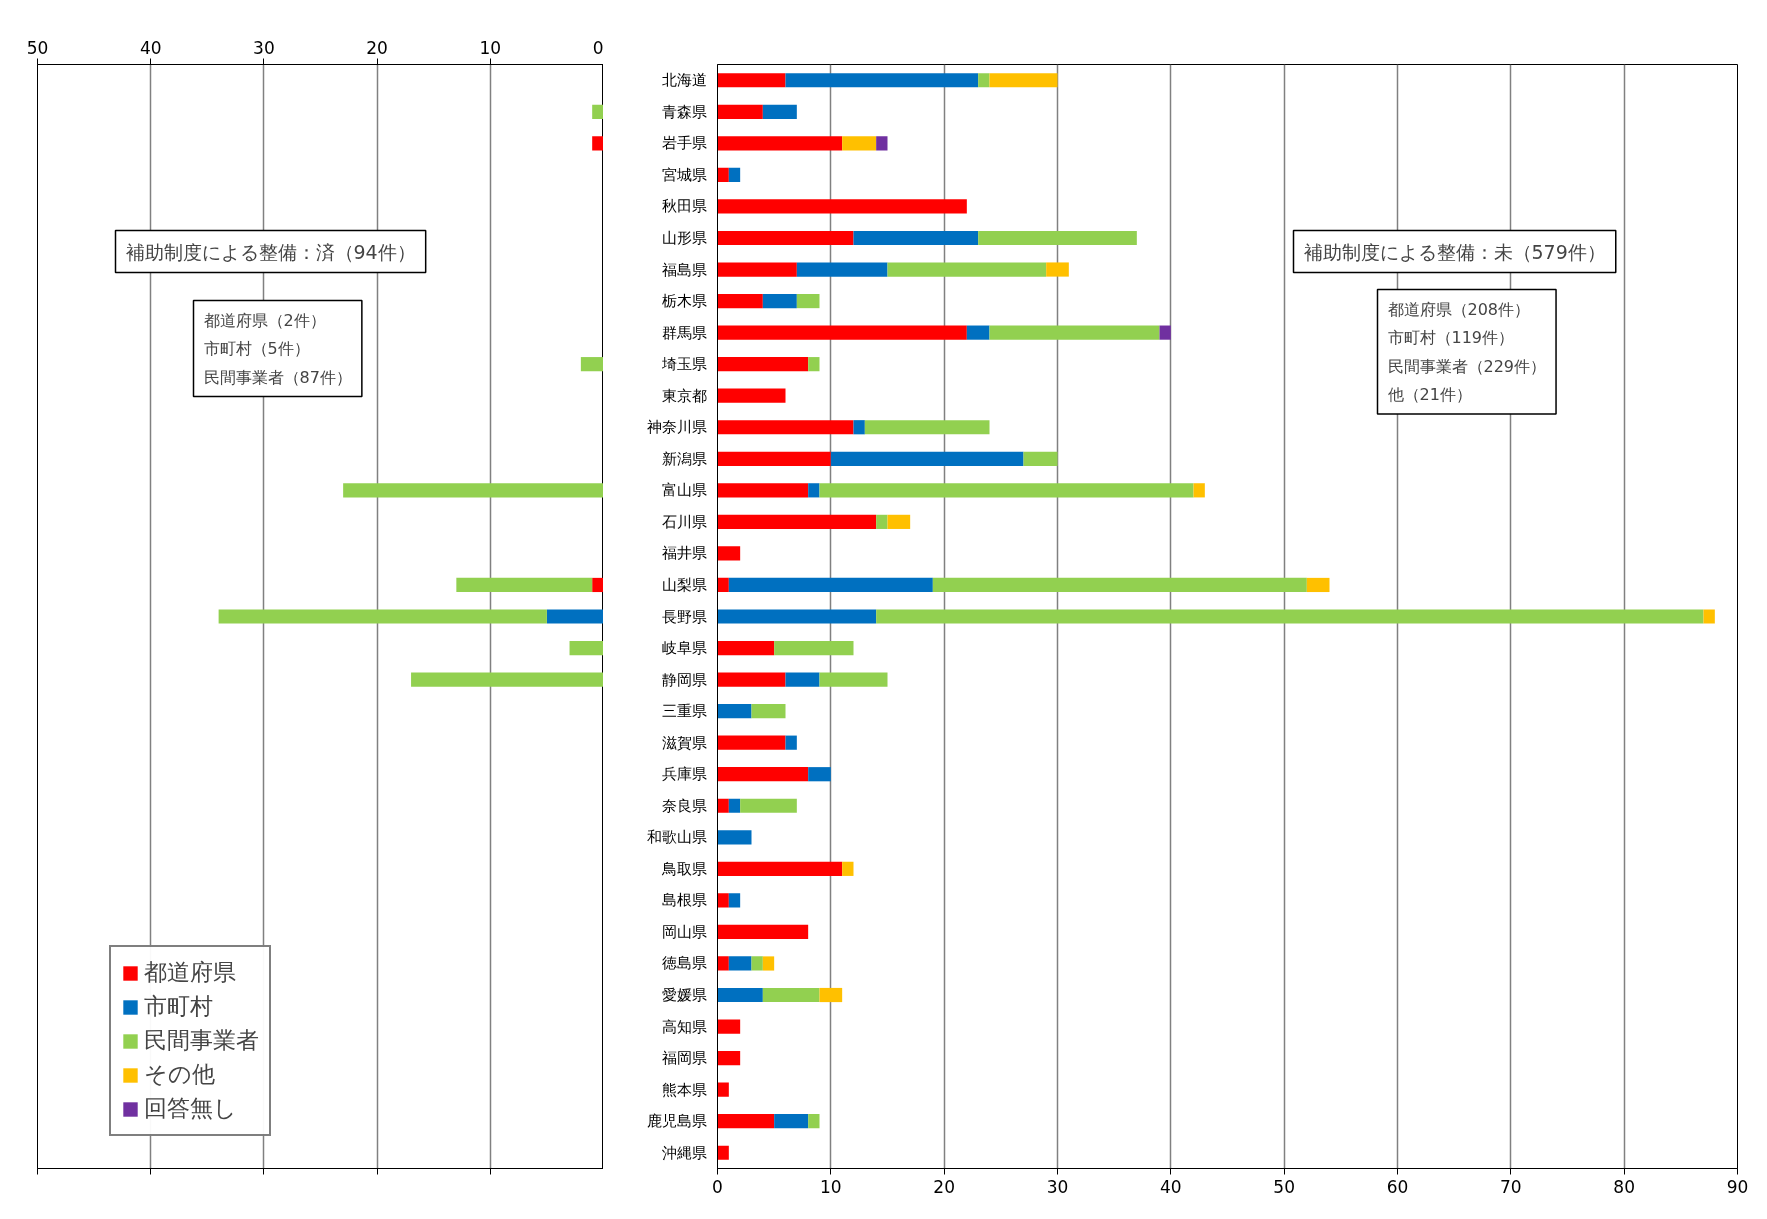  I want to click on y-tick-label: 高知県, so click(684, 1026).